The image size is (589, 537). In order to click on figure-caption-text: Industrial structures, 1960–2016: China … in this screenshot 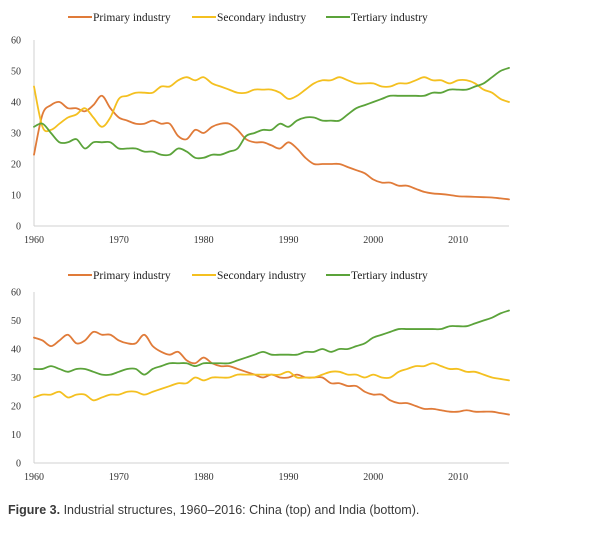, I will do `click(241, 510)`.